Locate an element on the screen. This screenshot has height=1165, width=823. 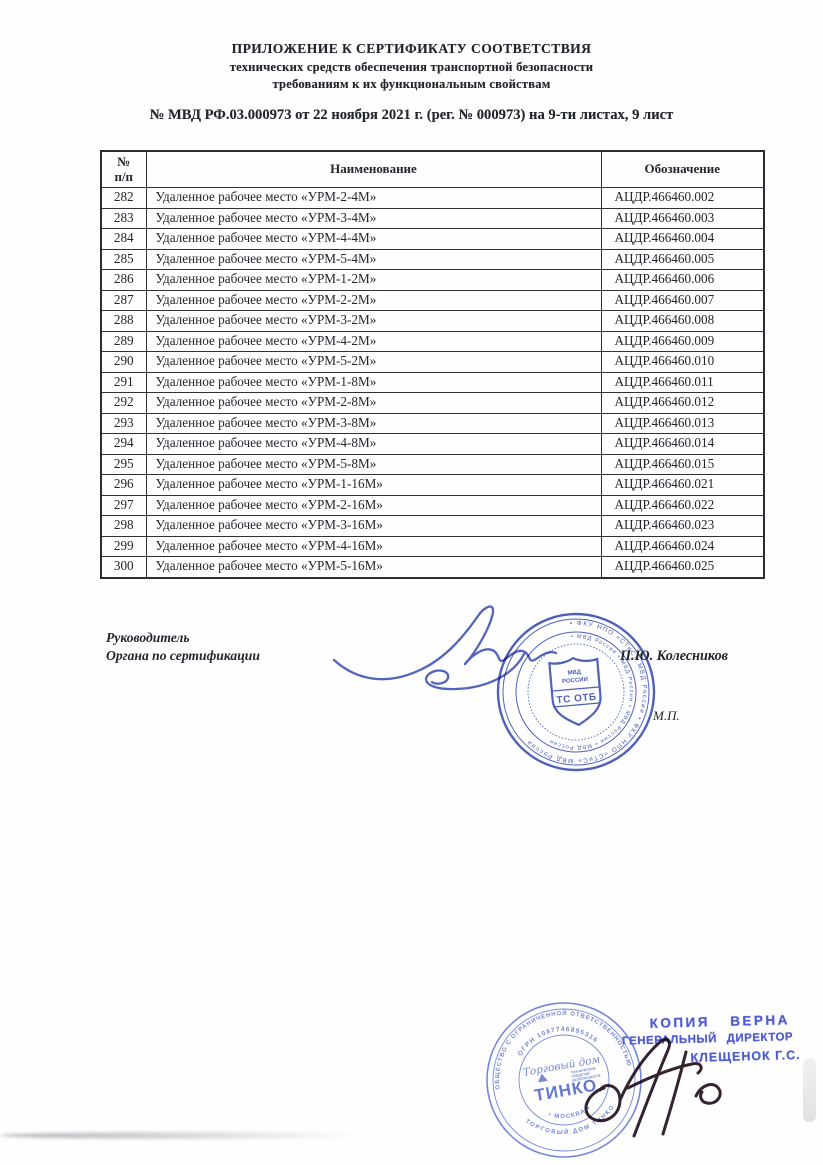
row-name-cell: Удаленное рабочее место «УРМ-3-2М» is located at coordinates (373, 321).